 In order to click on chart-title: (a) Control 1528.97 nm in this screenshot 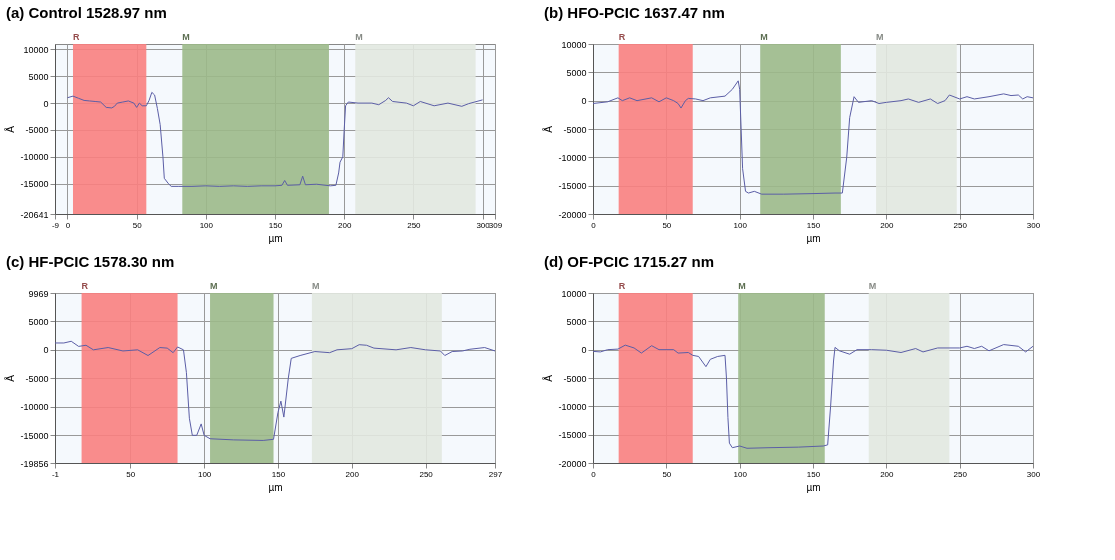, I will do `click(86, 12)`.